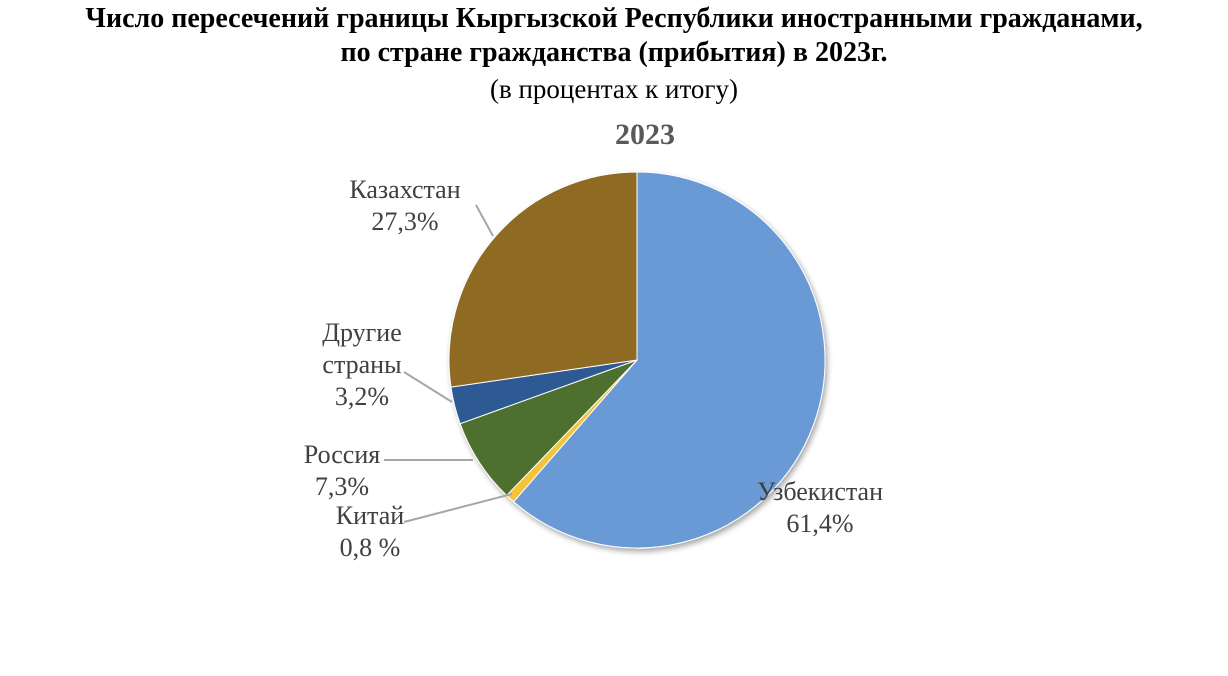 This screenshot has height=676, width=1228. Describe the element at coordinates (820, 491) in the screenshot. I see `slice-name-label-1: Узбекистан` at that location.